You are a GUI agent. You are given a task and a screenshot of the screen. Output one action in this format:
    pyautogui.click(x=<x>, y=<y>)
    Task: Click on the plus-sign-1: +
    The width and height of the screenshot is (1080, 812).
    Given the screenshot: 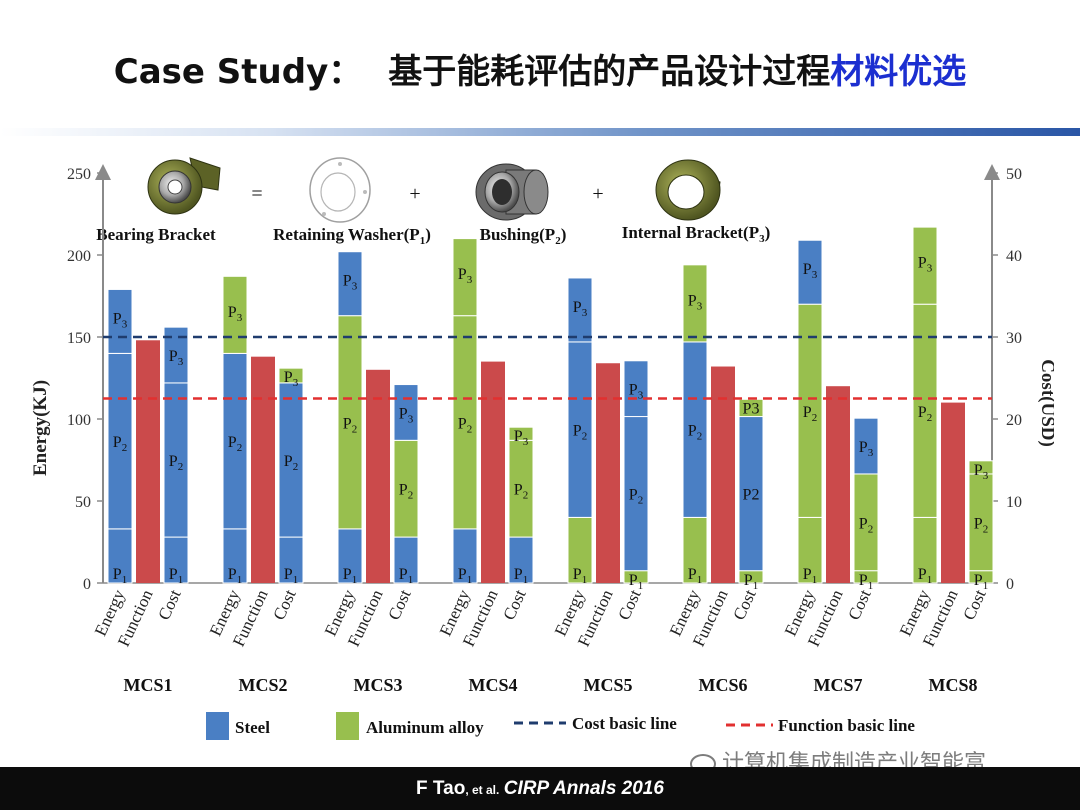 What is the action you would take?
    pyautogui.click(x=414, y=194)
    